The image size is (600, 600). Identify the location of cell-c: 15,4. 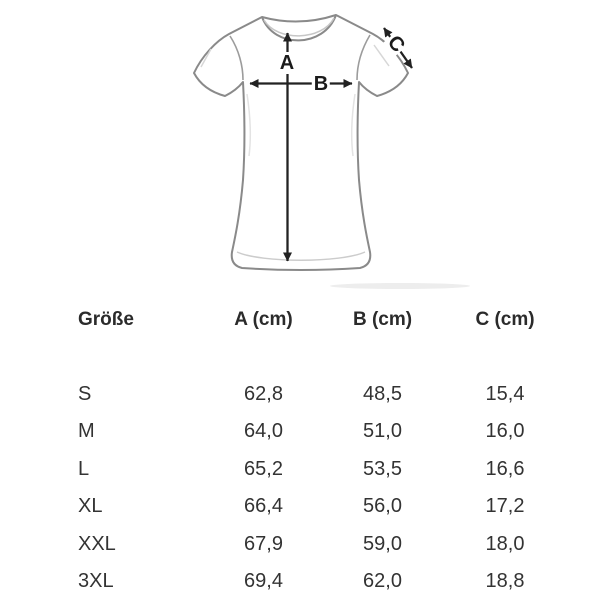
(505, 394).